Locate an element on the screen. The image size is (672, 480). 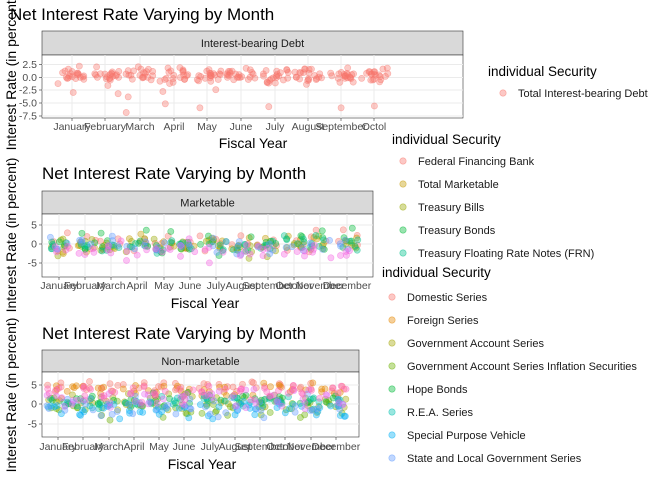
y-tick-label: -5 is located at coordinates (32, 264).